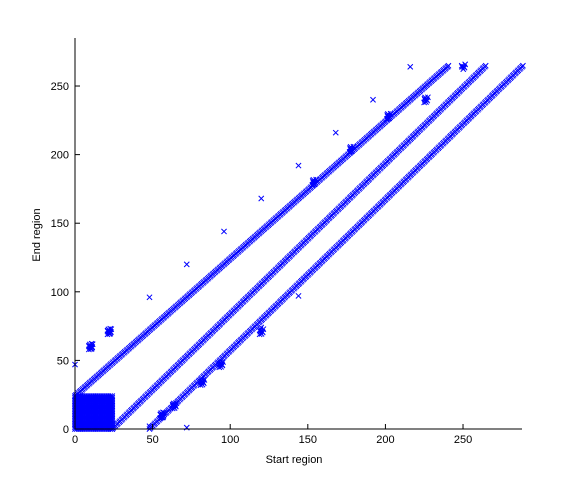  What do you see at coordinates (60, 293) in the screenshot?
I see `y-tick-label: 100` at bounding box center [60, 293].